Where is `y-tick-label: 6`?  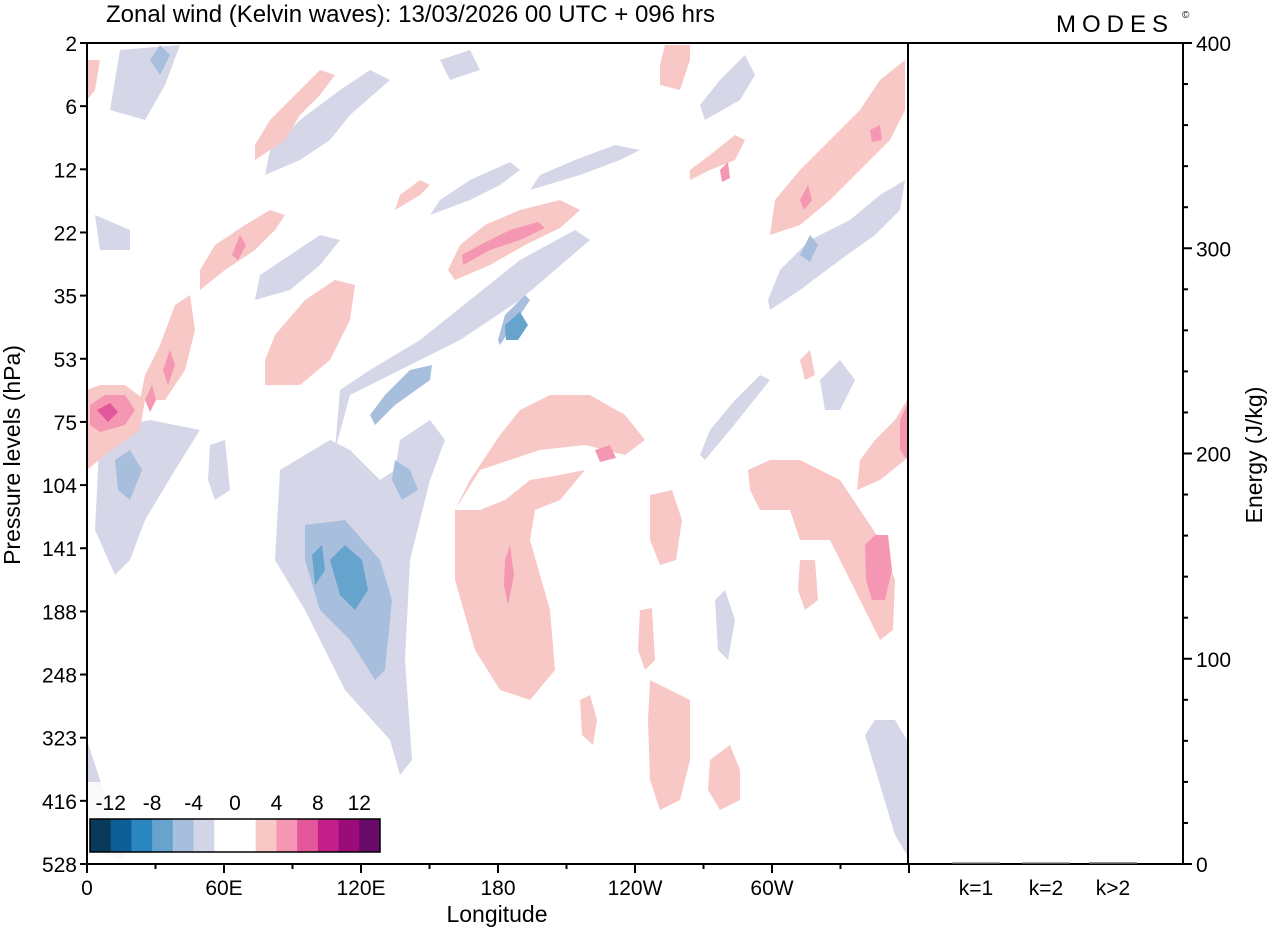 y-tick-label: 6 is located at coordinates (71, 107).